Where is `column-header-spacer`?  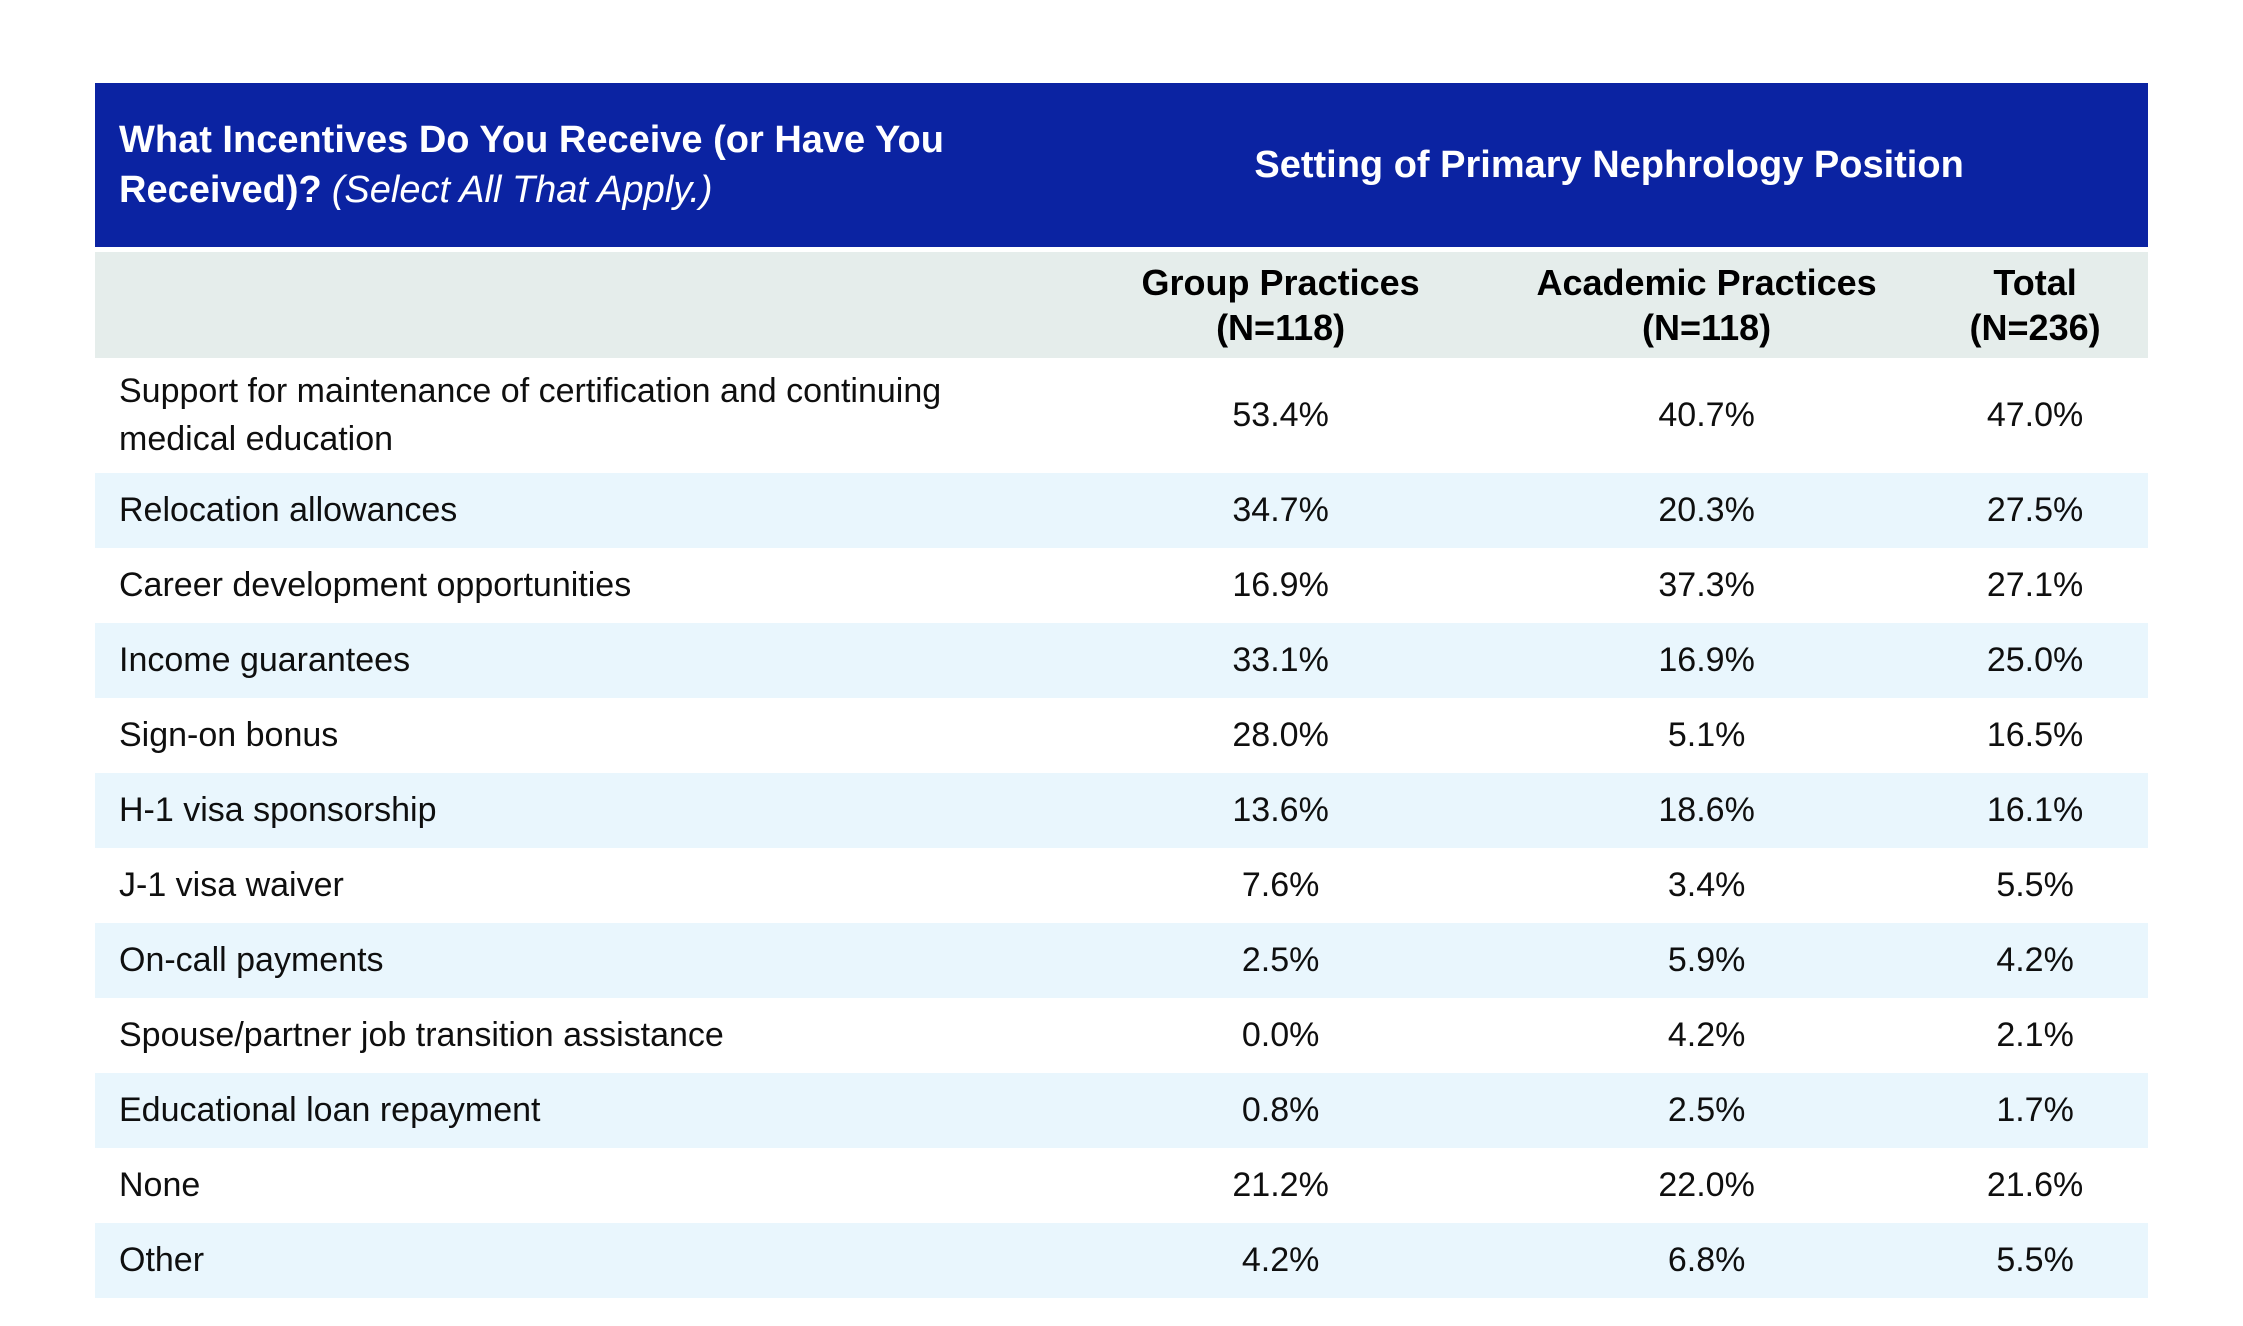
column-header-spacer is located at coordinates (582, 305).